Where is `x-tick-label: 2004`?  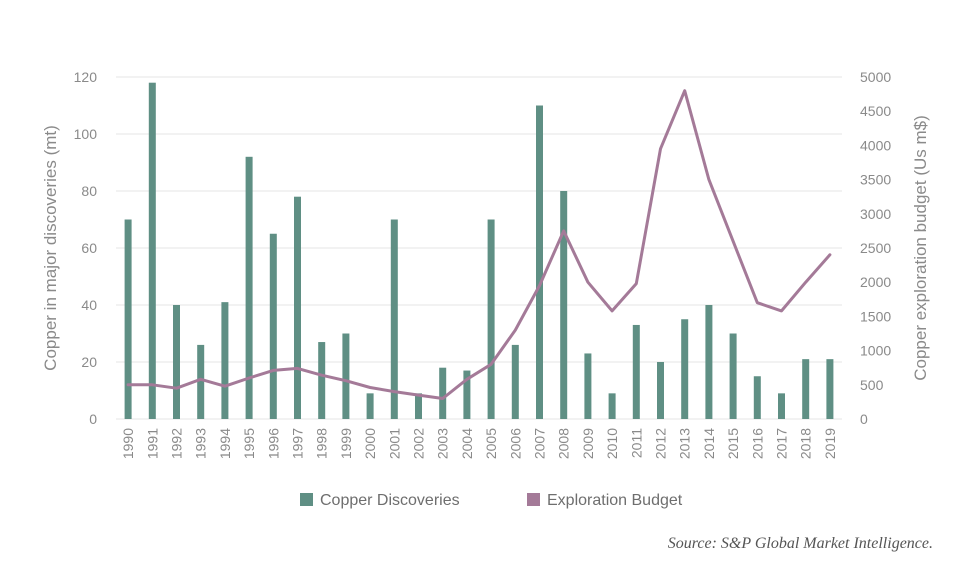
x-tick-label: 2004 is located at coordinates (467, 443).